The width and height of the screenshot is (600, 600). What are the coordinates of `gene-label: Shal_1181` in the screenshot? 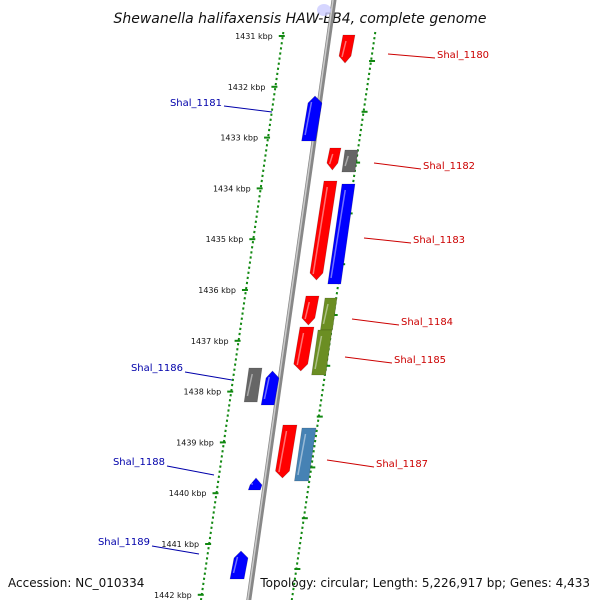 It's located at (196, 103).